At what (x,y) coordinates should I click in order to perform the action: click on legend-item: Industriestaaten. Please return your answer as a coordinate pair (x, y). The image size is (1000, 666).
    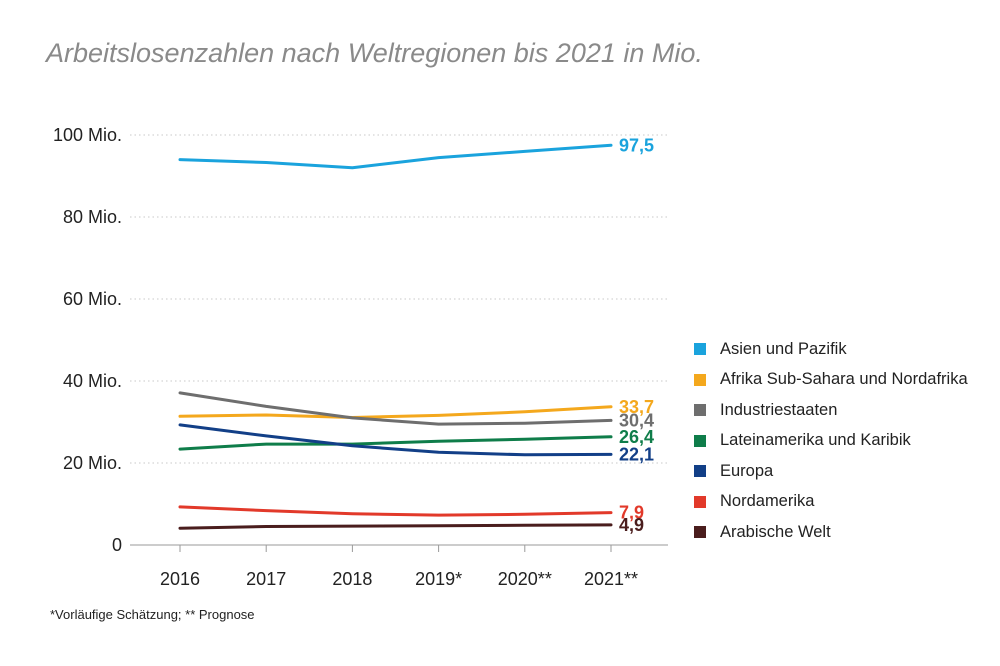
    Looking at the image, I should click on (831, 410).